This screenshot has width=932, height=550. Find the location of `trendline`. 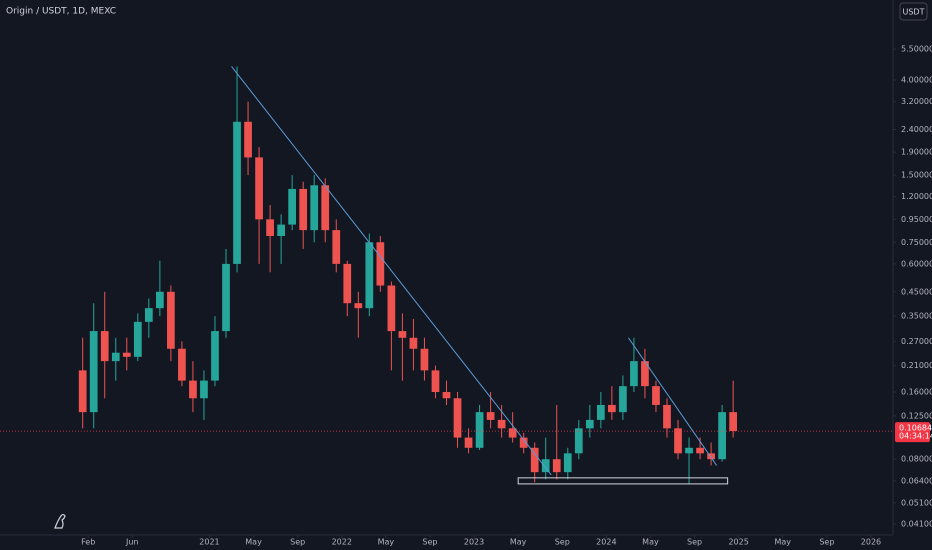

trendline is located at coordinates (672, 401).